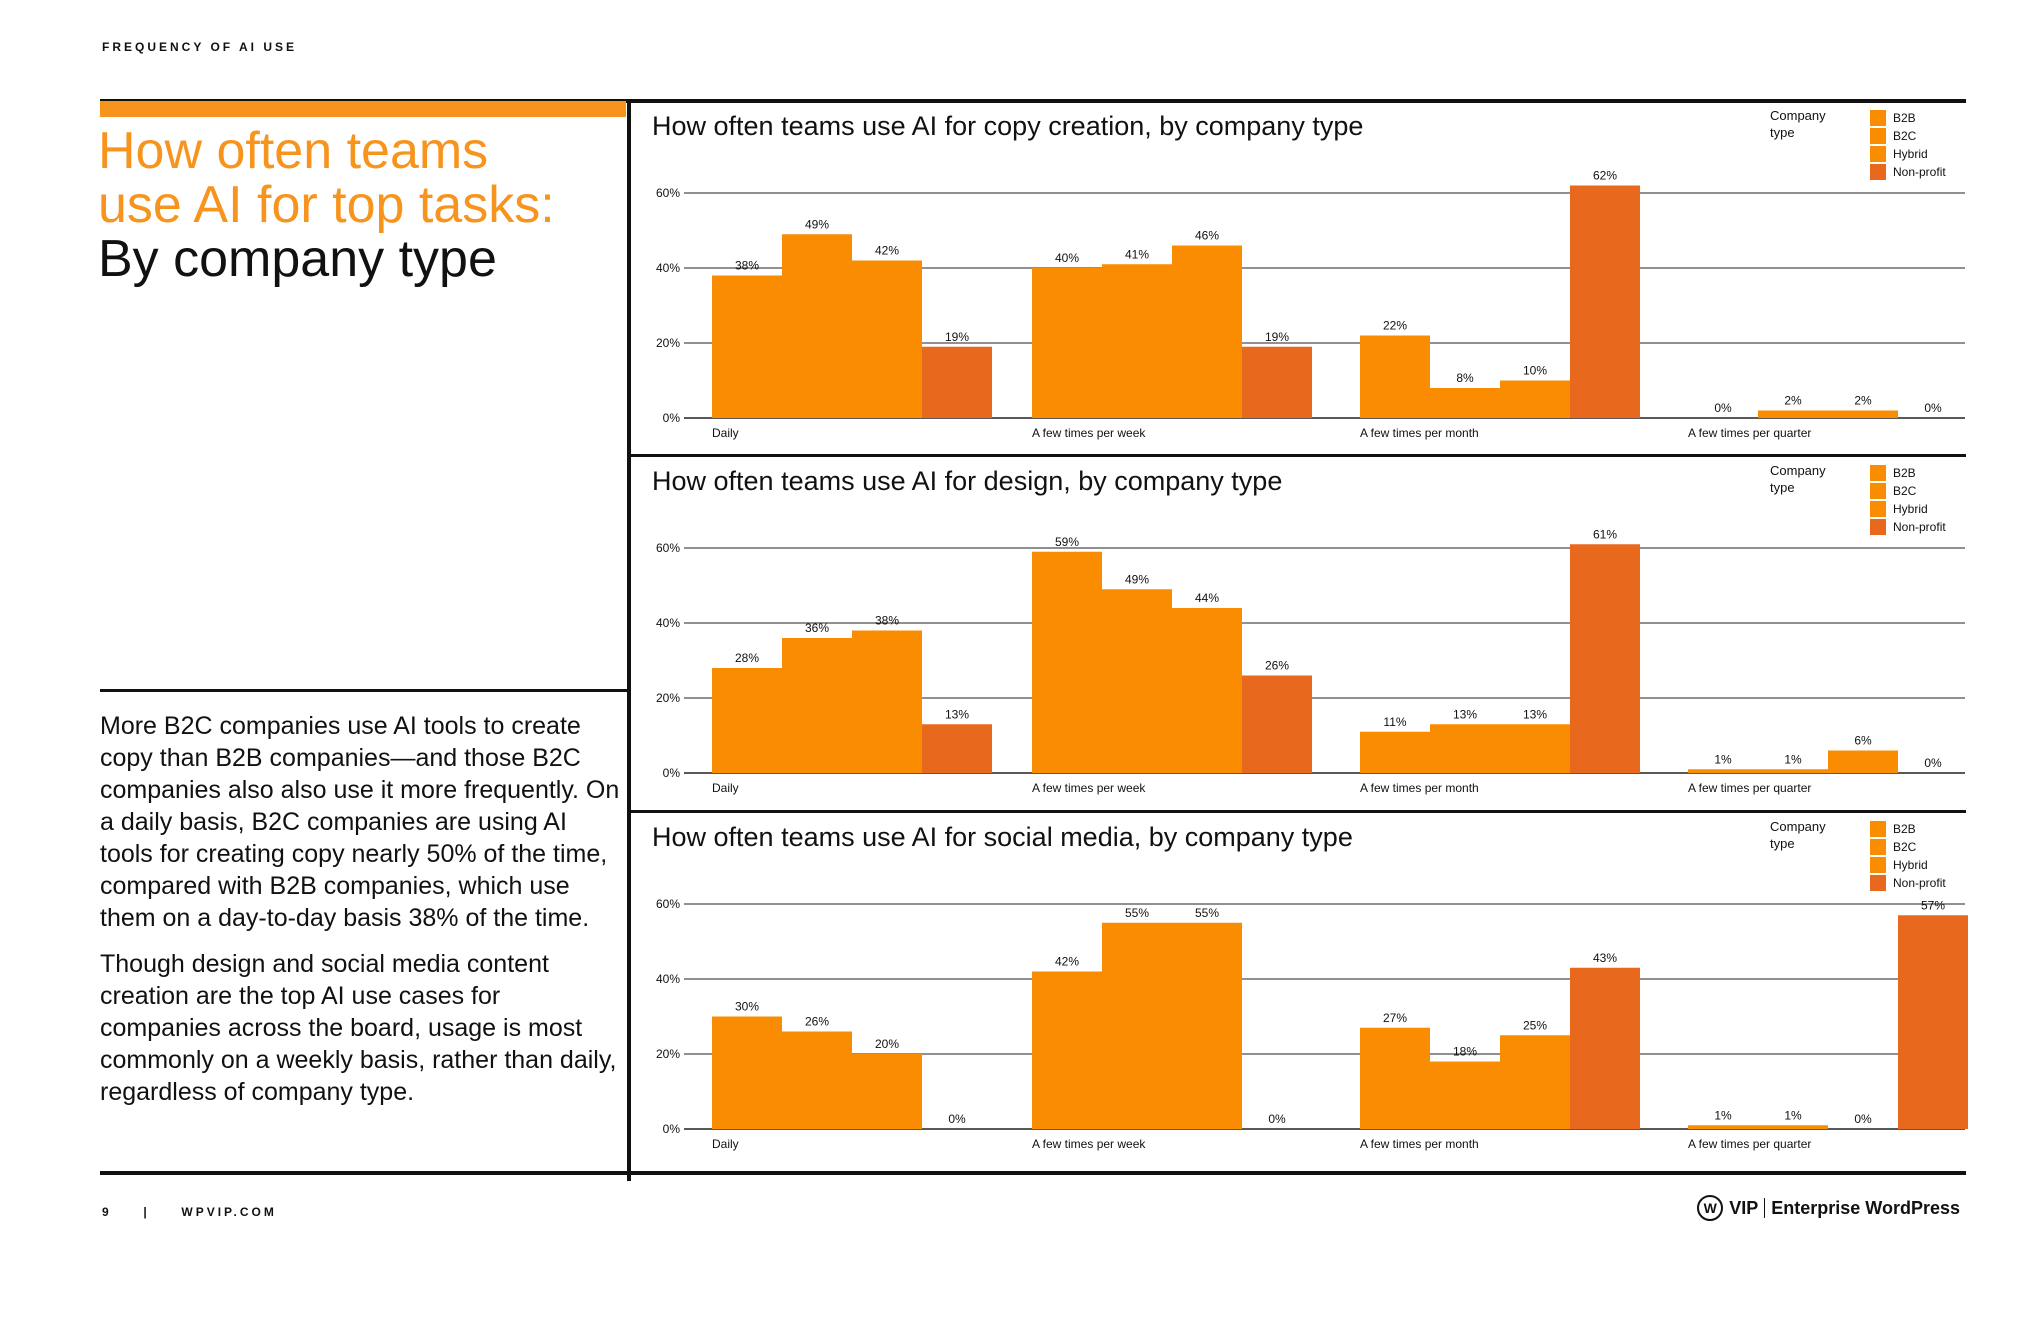 Image resolution: width=2040 pixels, height=1320 pixels. Describe the element at coordinates (1067, 962) in the screenshot. I see `data-label: 42%` at that location.